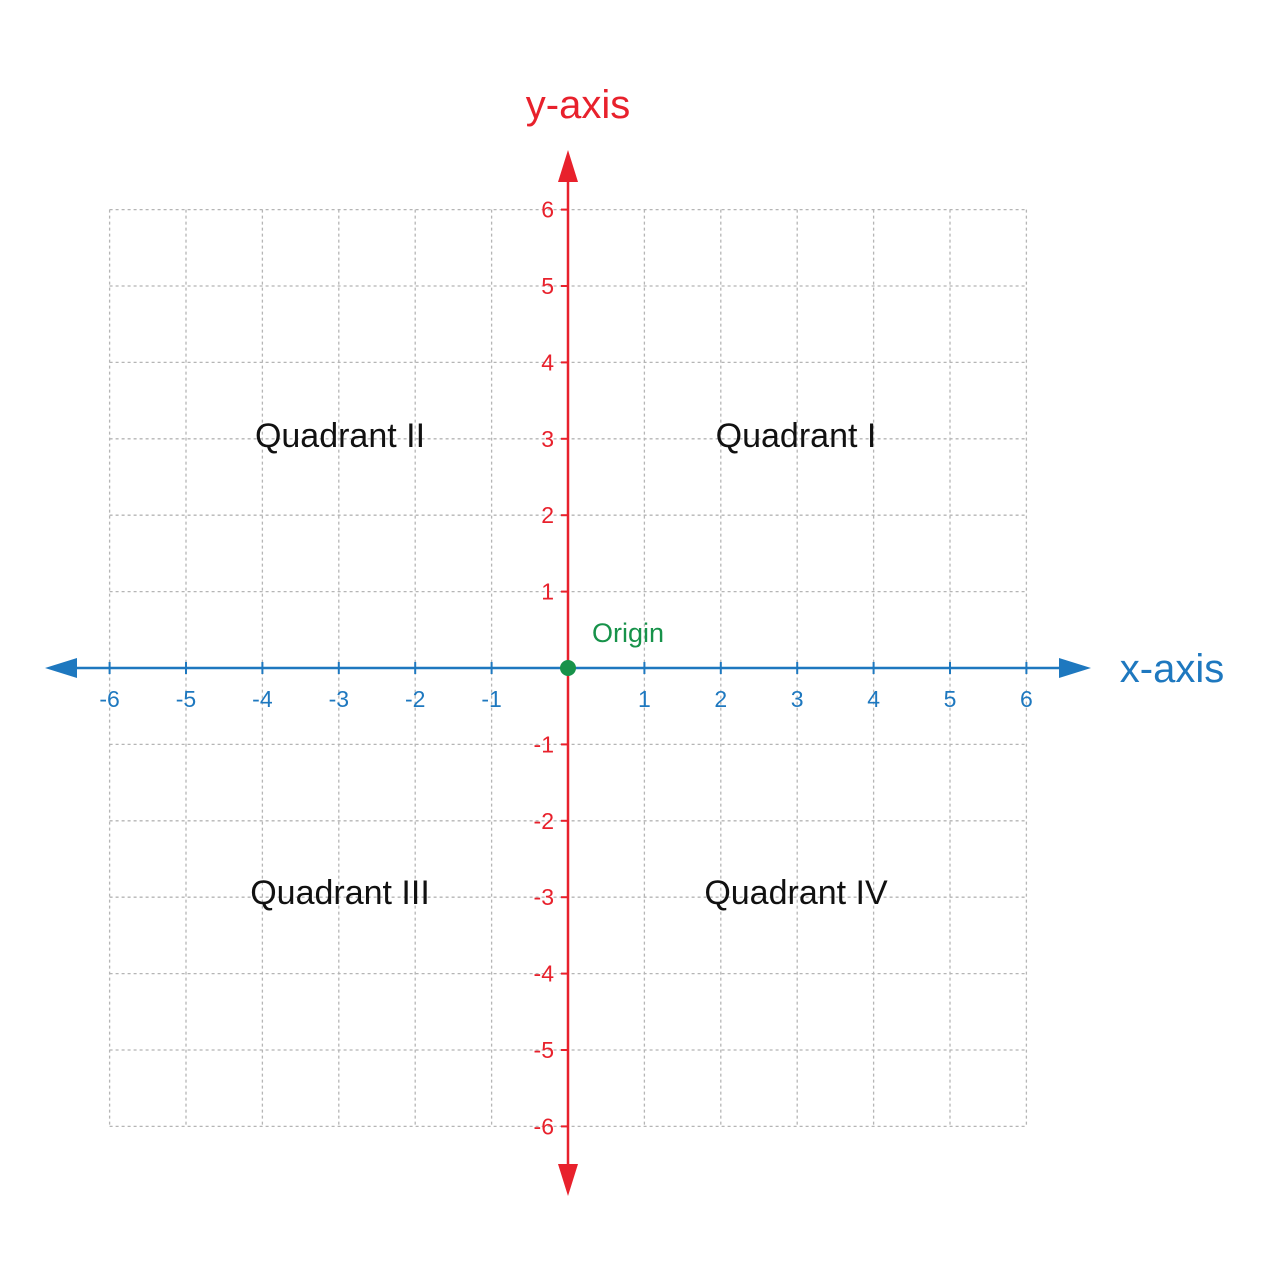  What do you see at coordinates (628, 633) in the screenshot?
I see `origin-label: Origin` at bounding box center [628, 633].